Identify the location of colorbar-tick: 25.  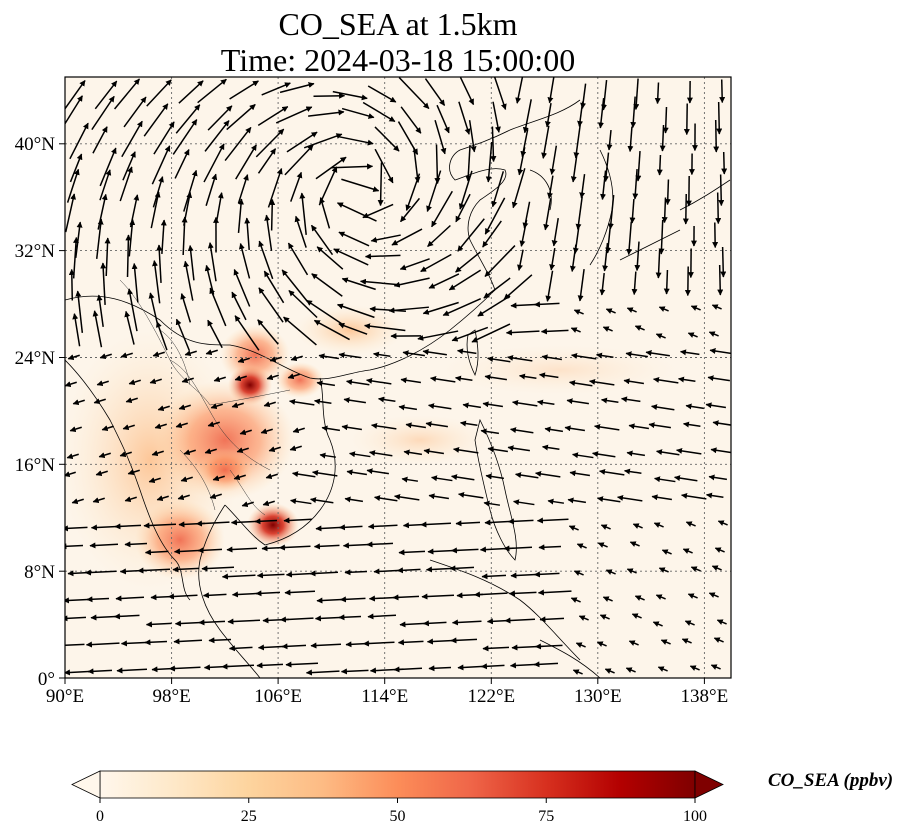
(249, 816).